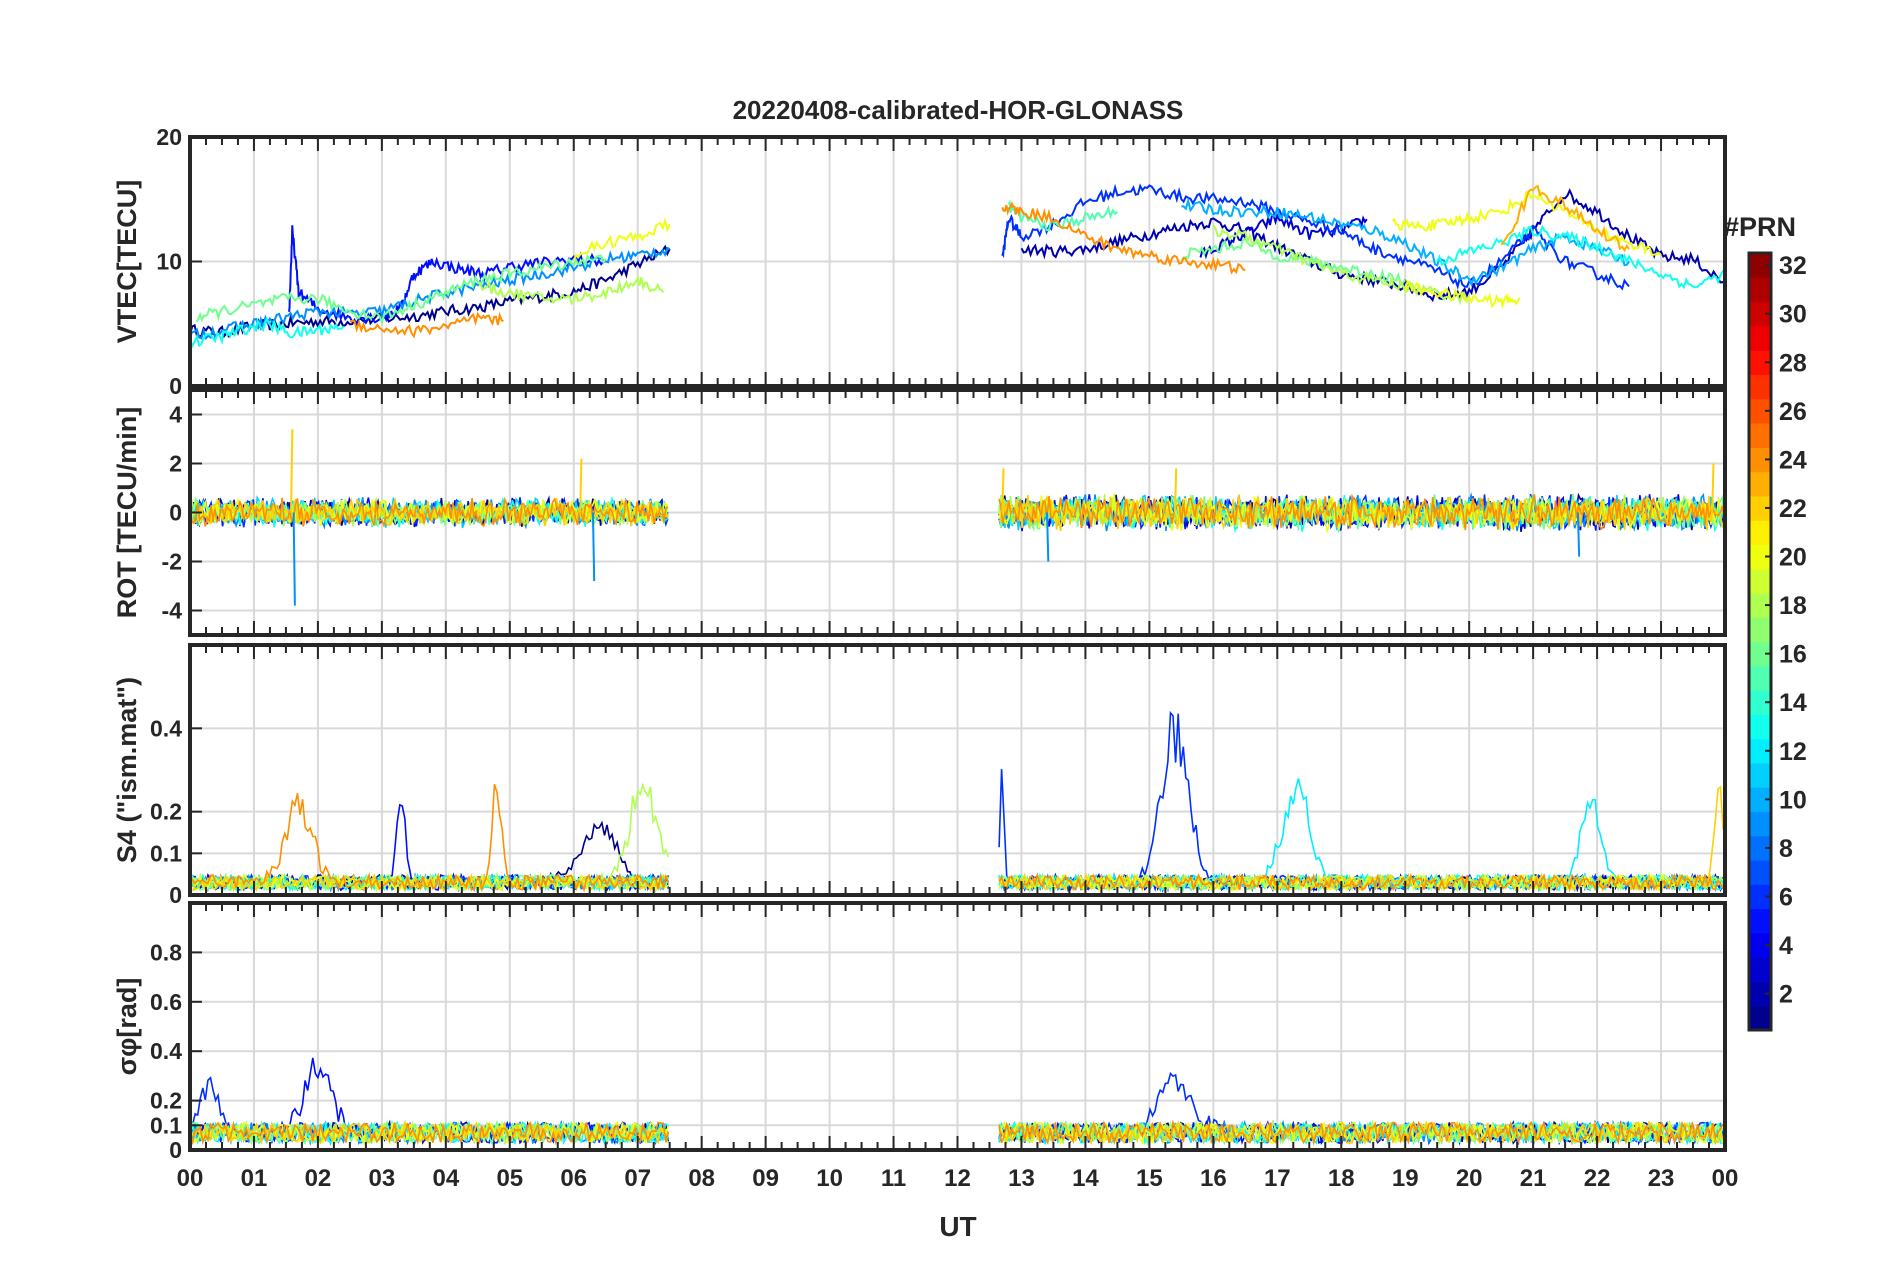 Image resolution: width=1902 pixels, height=1272 pixels. Describe the element at coordinates (1793, 266) in the screenshot. I see `colorbar-tick-label: 32` at that location.